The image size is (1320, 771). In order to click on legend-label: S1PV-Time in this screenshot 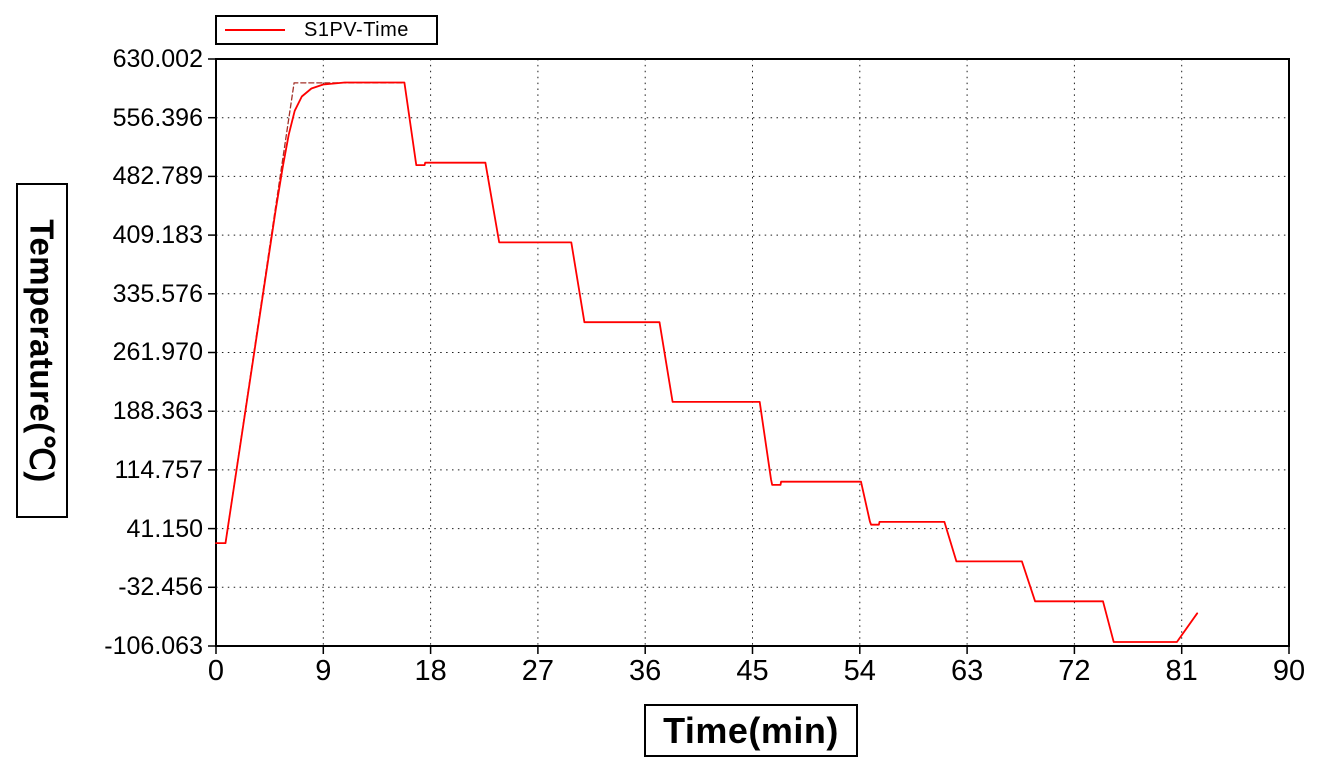, I will do `click(356, 29)`.